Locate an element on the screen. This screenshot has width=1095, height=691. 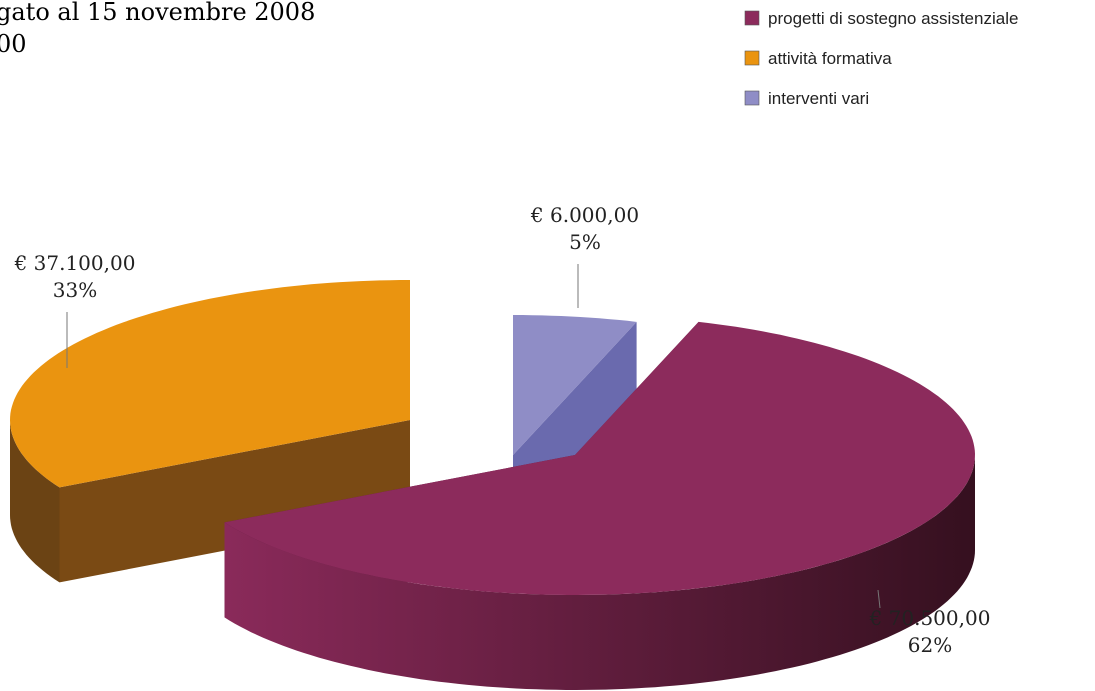
amount-label: € 70.500,00 is located at coordinates (930, 618).